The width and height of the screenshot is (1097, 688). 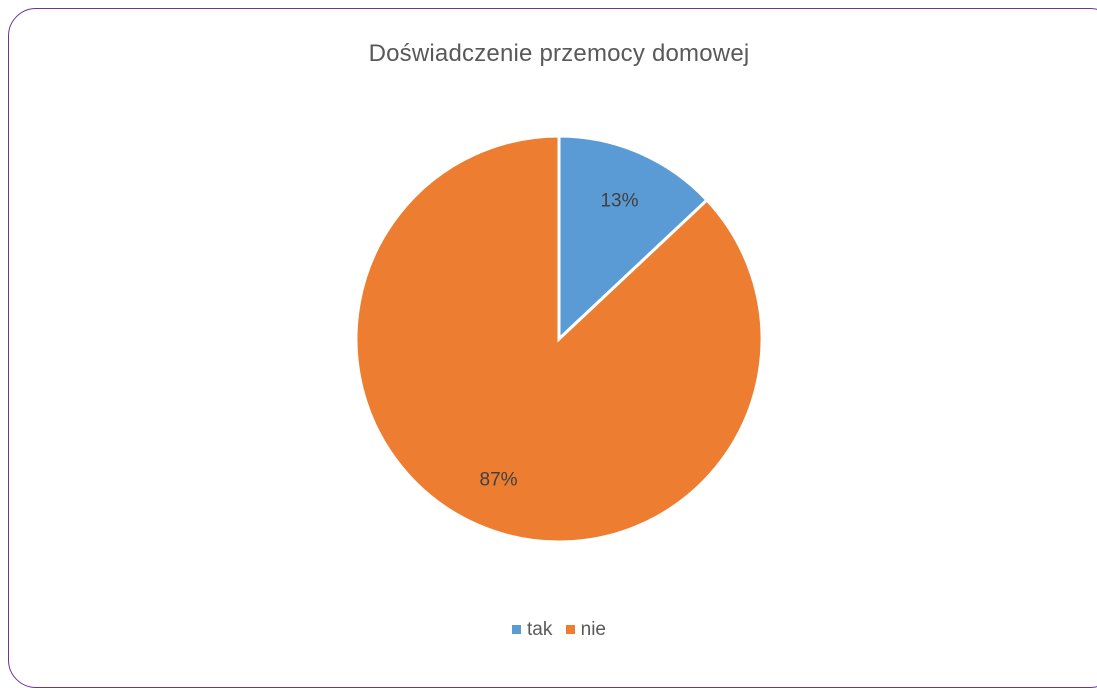 I want to click on pie-slice-tak, so click(x=633, y=238).